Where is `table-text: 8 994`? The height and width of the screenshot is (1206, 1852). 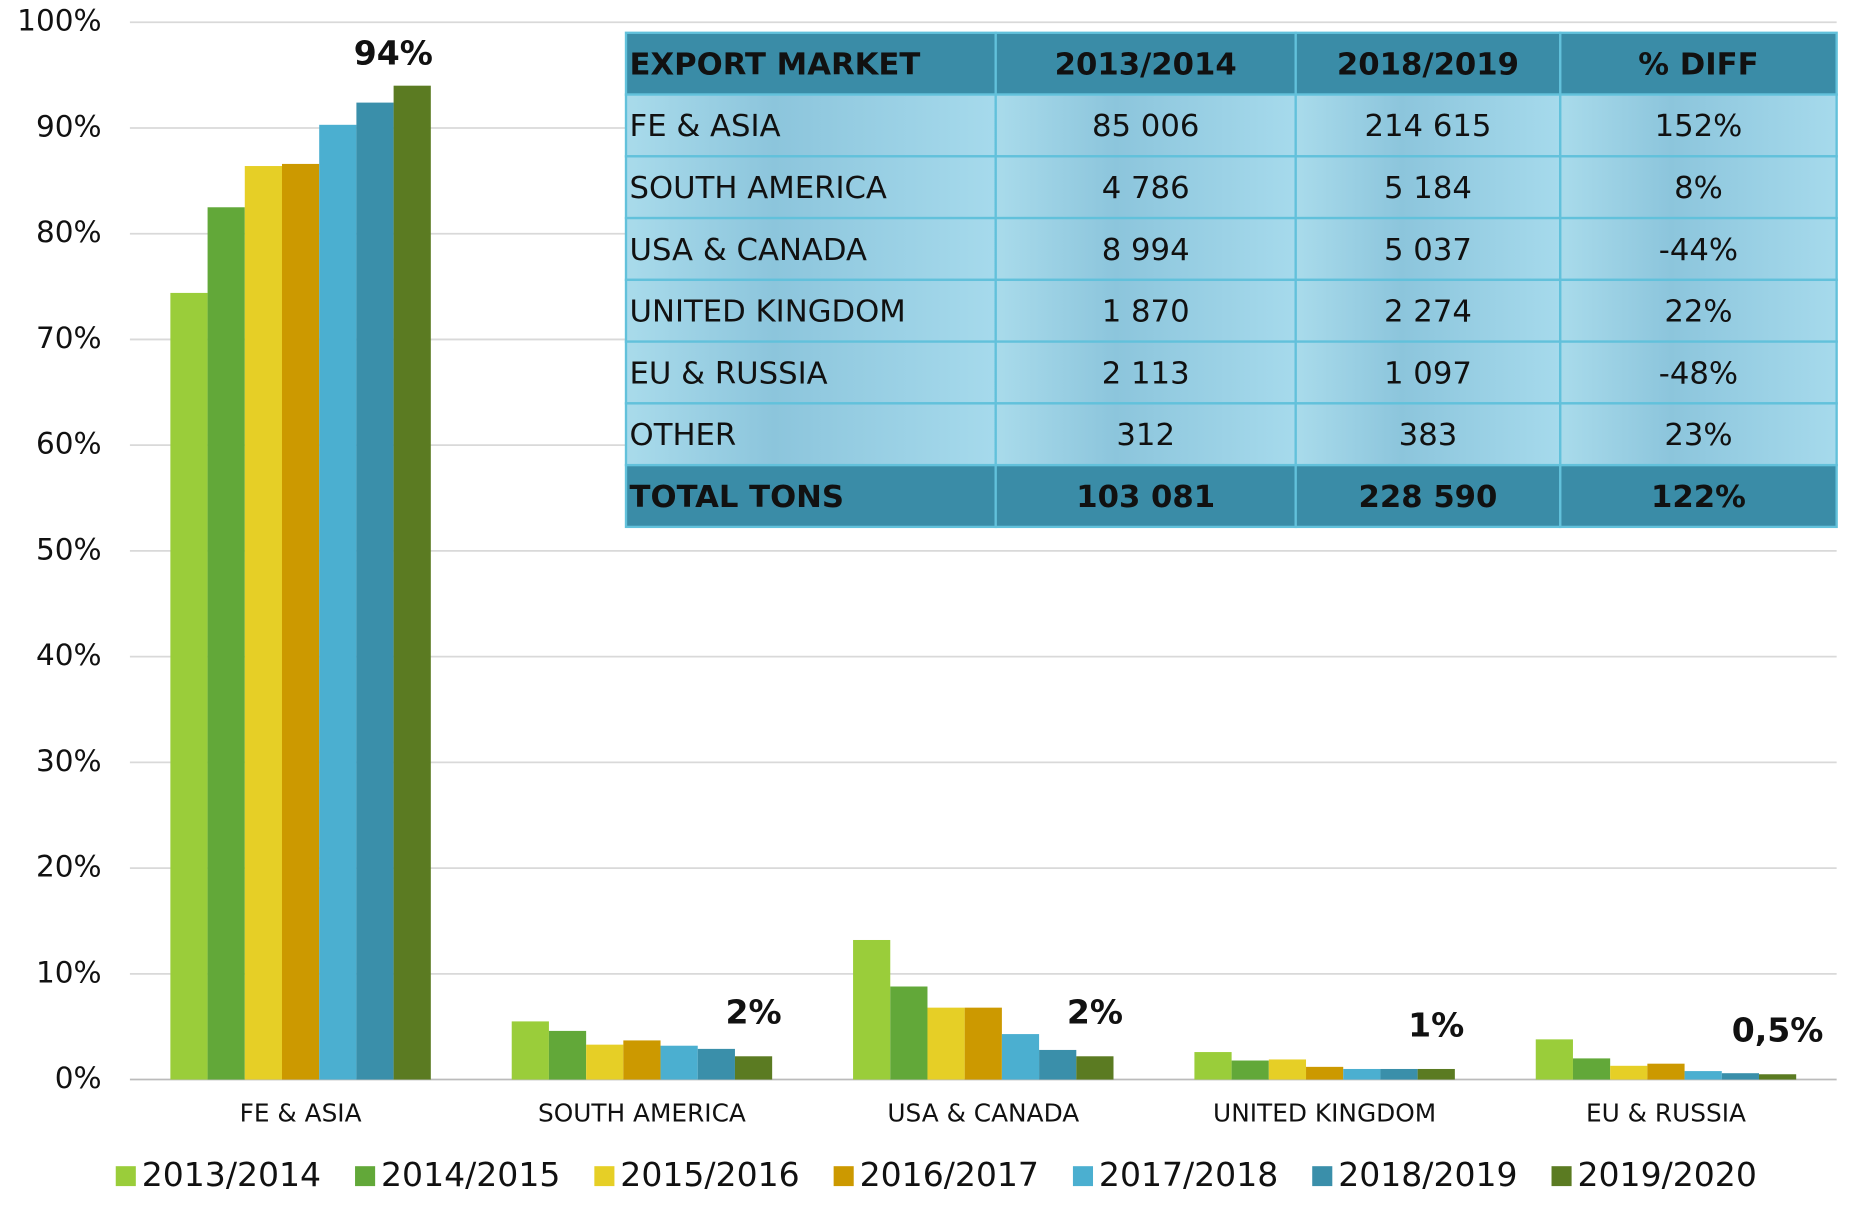
table-text: 8 994 is located at coordinates (1146, 250).